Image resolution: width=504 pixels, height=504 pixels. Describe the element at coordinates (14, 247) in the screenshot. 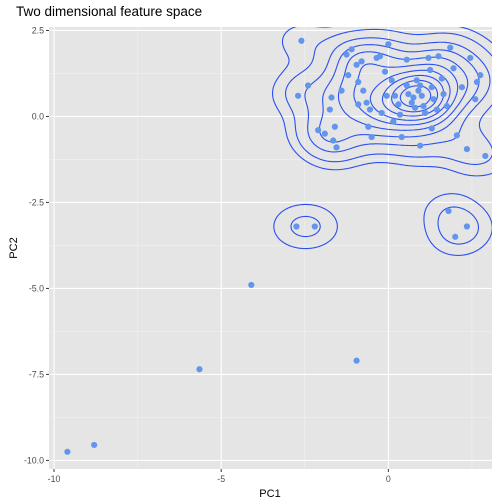

I see `y-axis-title: PC2` at that location.